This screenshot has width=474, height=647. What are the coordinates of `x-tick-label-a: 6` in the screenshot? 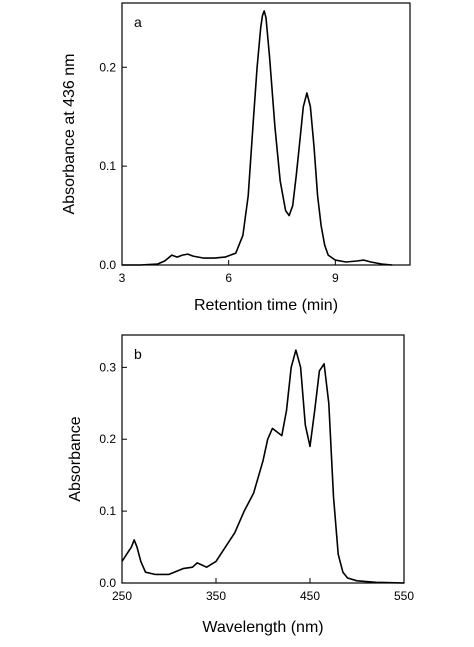 It's located at (228, 278).